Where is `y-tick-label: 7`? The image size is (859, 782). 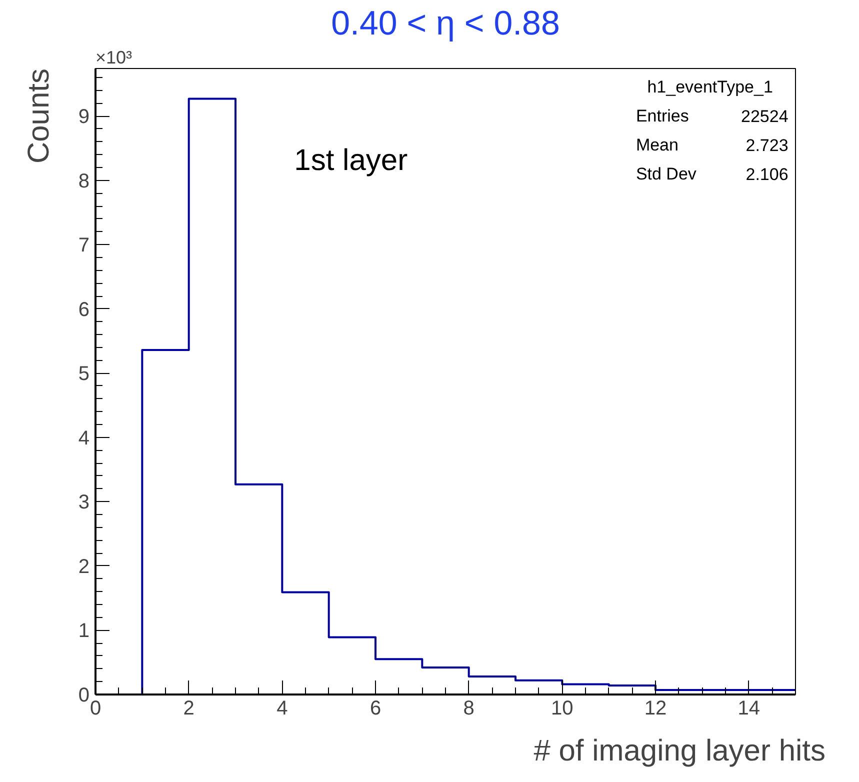
y-tick-label: 7 is located at coordinates (84, 245).